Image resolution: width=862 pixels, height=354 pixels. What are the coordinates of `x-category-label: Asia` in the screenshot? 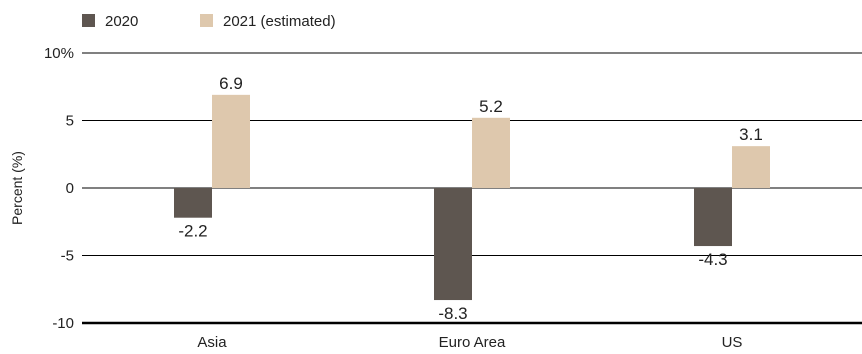 It's located at (212, 342).